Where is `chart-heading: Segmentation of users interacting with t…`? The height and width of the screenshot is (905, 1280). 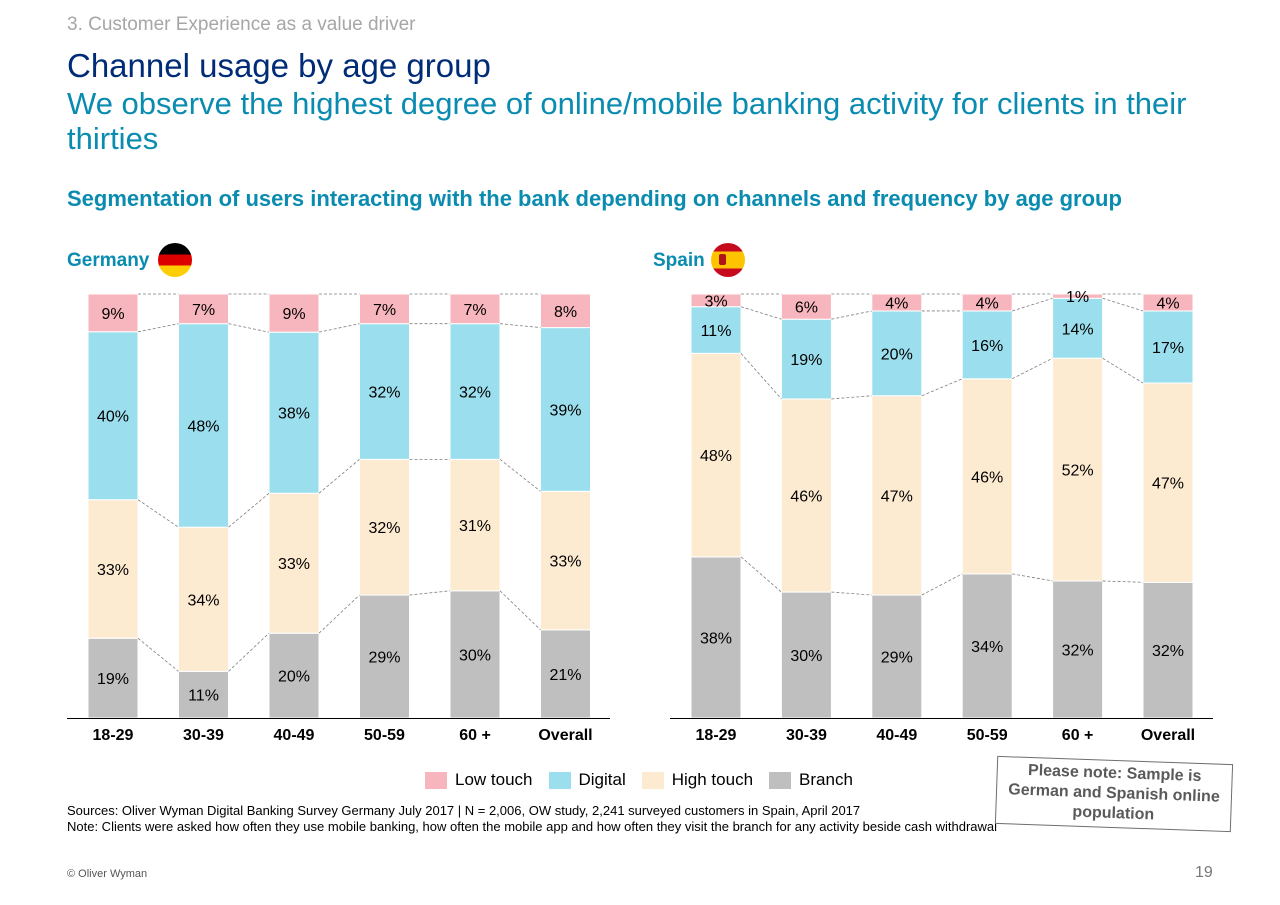 chart-heading: Segmentation of users interacting with t… is located at coordinates (594, 198).